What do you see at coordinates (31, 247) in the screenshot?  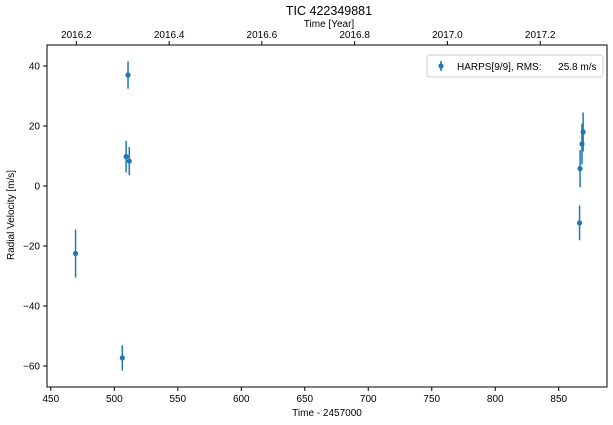 I see `y-tick-label: −20` at bounding box center [31, 247].